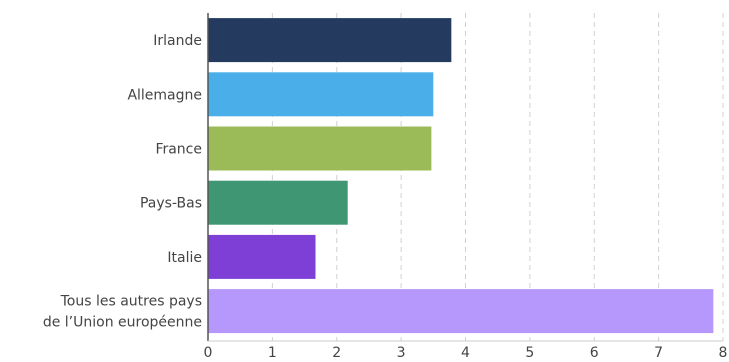  Describe the element at coordinates (594, 353) in the screenshot. I see `x-tick-label-6: 6` at that location.